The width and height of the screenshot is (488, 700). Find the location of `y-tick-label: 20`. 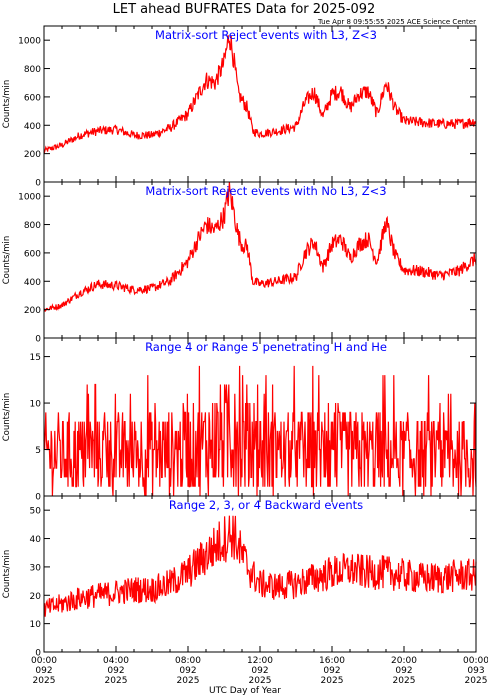

y-tick-label: 20 is located at coordinates (36, 597).